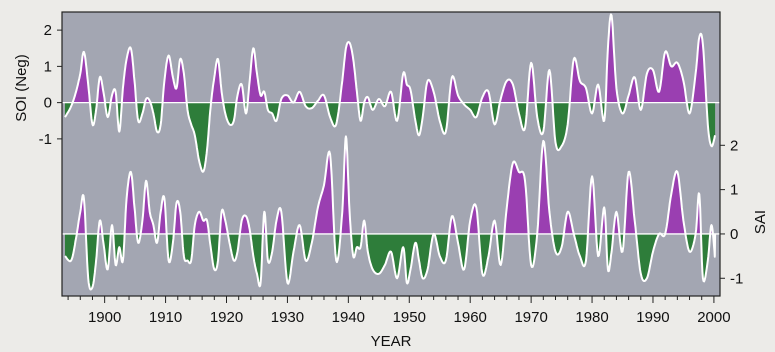 This screenshot has height=352, width=775. What do you see at coordinates (287, 317) in the screenshot?
I see `x-tick-label-3: 1930` at bounding box center [287, 317].